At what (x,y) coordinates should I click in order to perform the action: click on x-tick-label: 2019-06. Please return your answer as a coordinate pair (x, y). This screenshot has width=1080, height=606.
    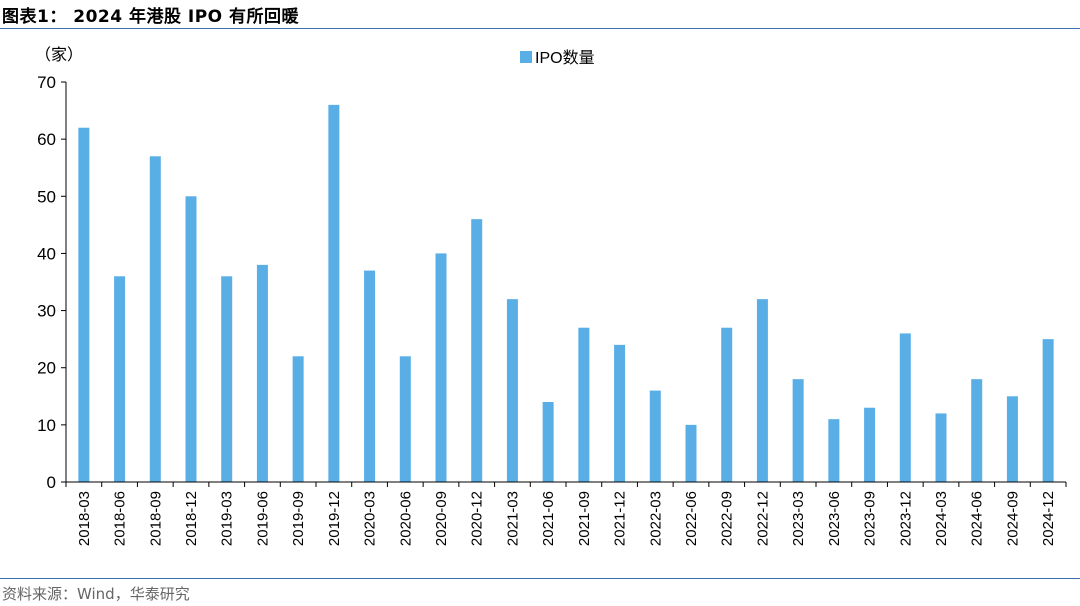
    Looking at the image, I should click on (262, 518).